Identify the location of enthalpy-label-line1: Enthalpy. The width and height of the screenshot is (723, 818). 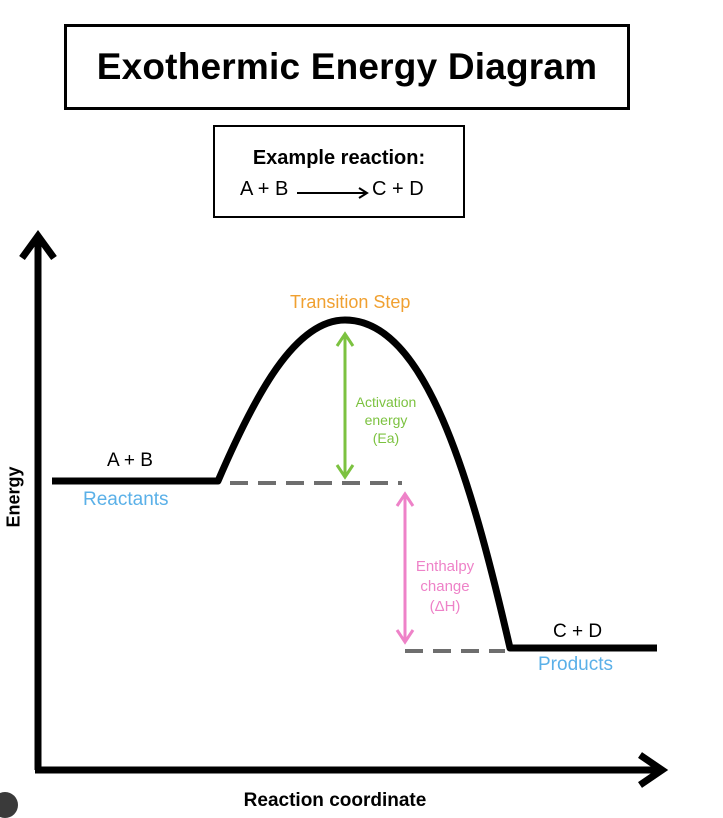
(445, 566).